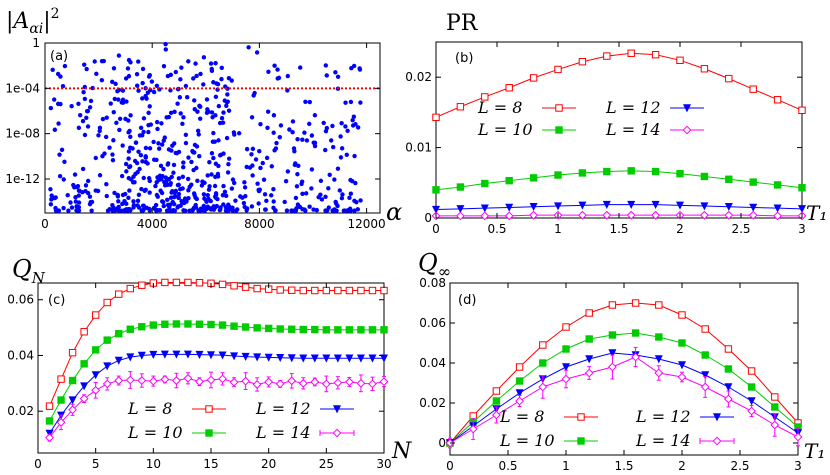 The width and height of the screenshot is (830, 475). Describe the element at coordinates (56, 300) in the screenshot. I see `panel-c-label: (c)` at that location.